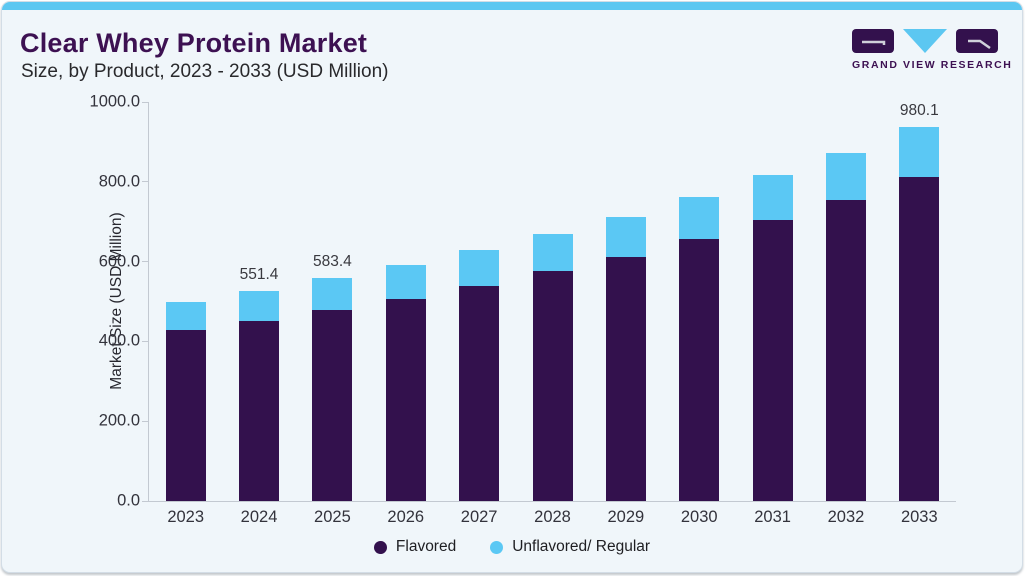 This screenshot has width=1025, height=576. Describe the element at coordinates (332, 517) in the screenshot. I see `x-axis-label-2025: 2025` at that location.